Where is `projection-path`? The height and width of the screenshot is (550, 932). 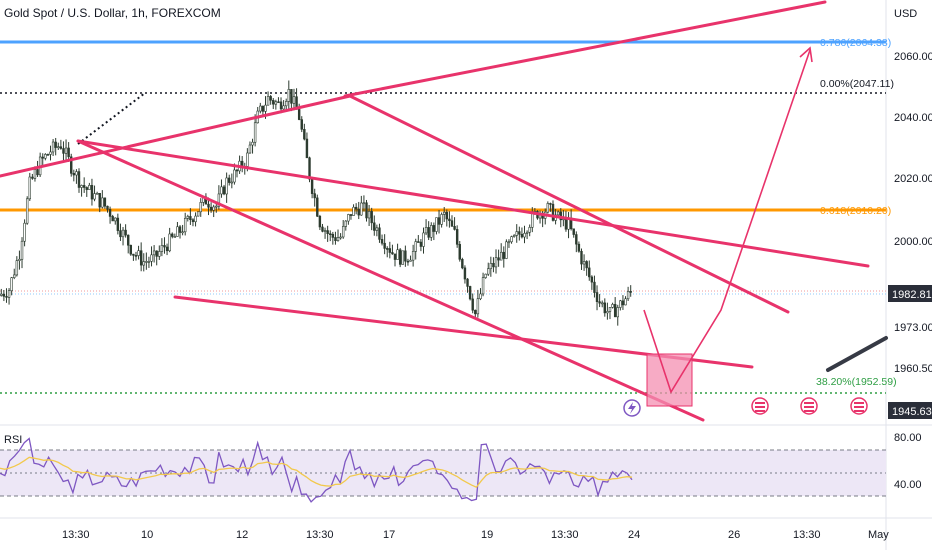 projection-path is located at coordinates (727, 221).